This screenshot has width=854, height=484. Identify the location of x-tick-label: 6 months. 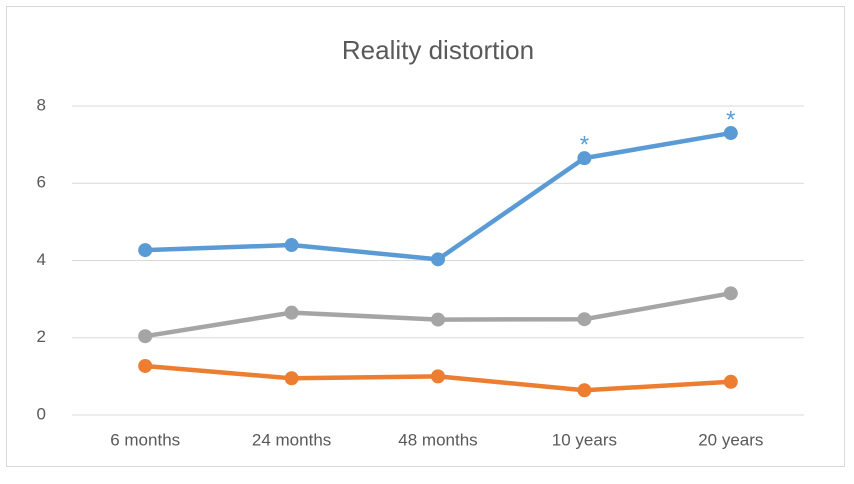
(145, 439).